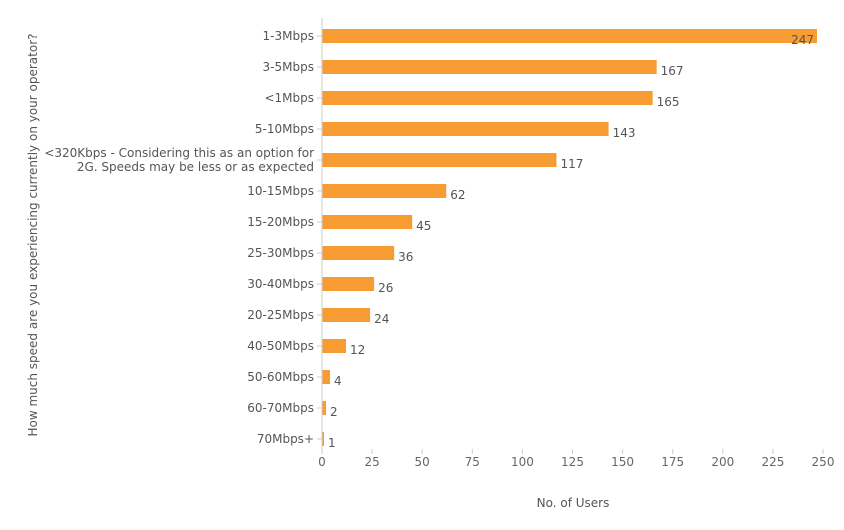  I want to click on value-label: 12, so click(357, 350).